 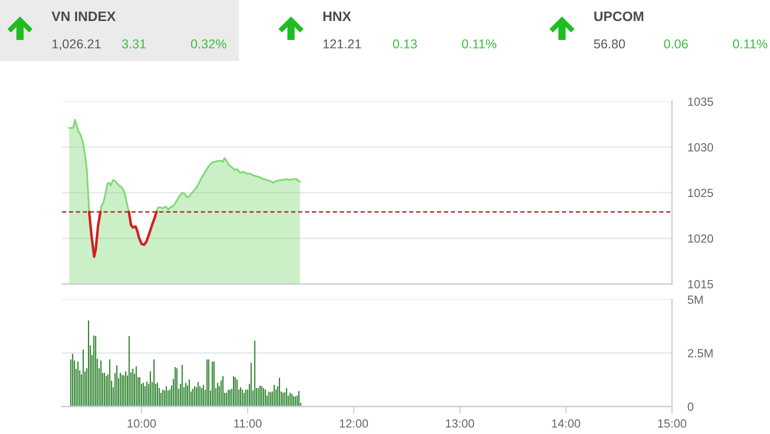 I want to click on x-tick-label: 14:00, so click(x=566, y=423).